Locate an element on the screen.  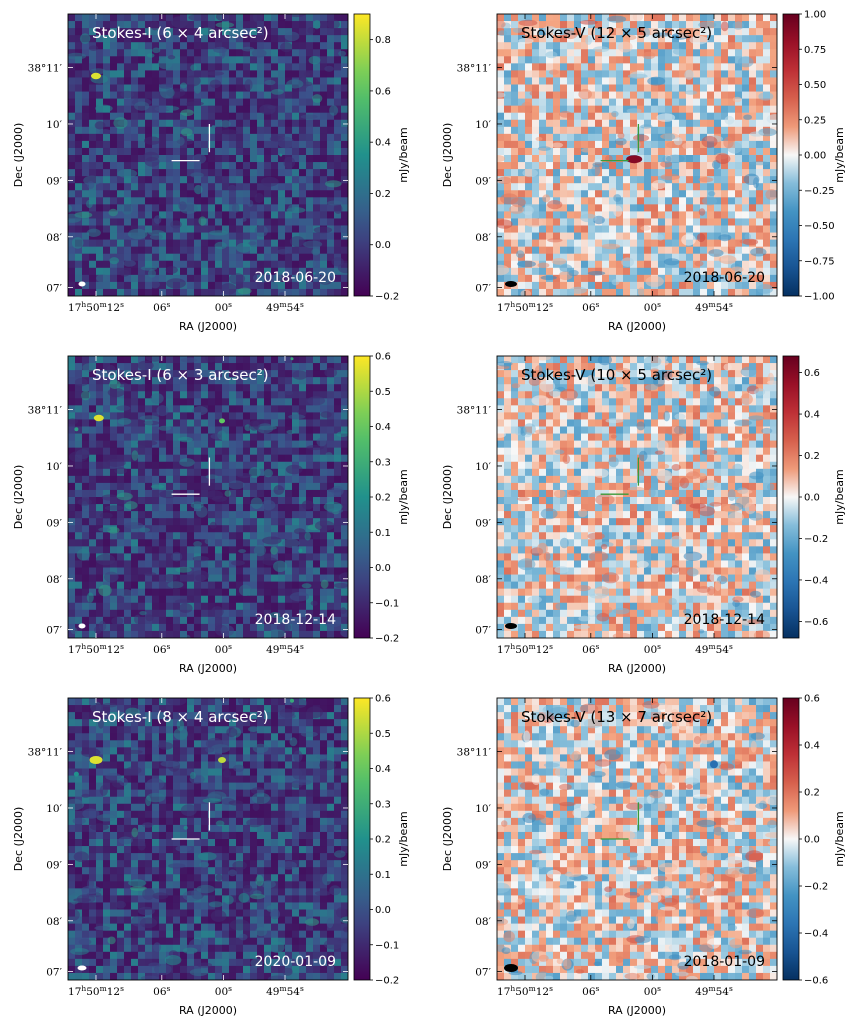
colorbar-tick-label: −0.4 is located at coordinates (816, 580).